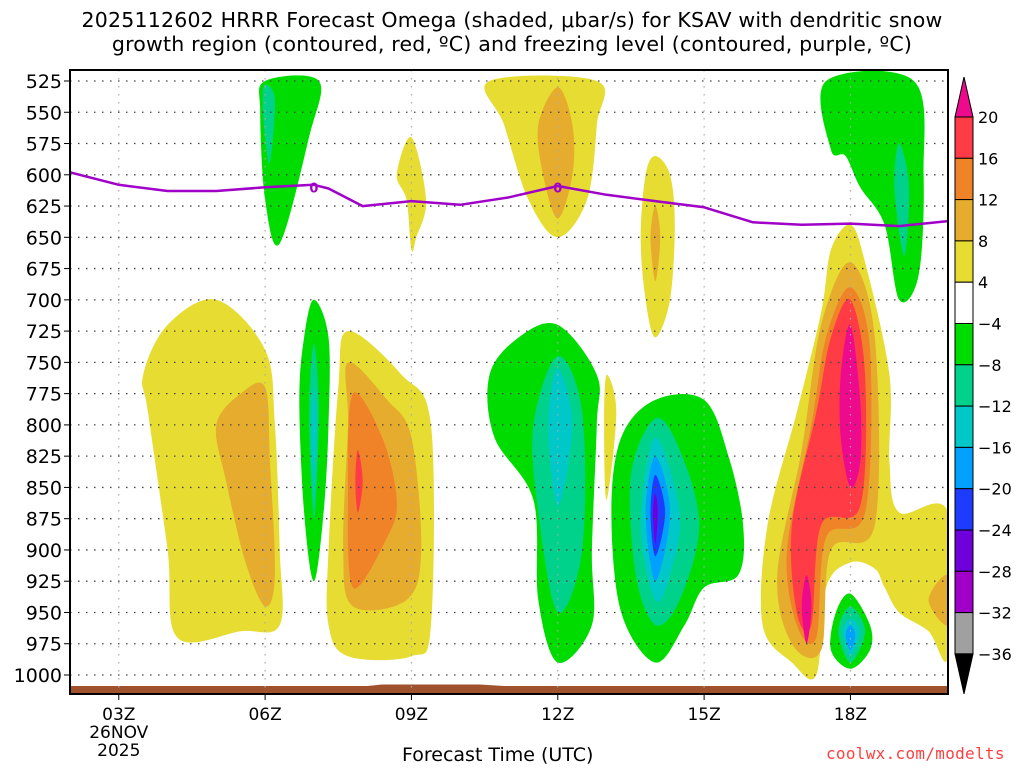  I want to click on y-tick-label: 850, so click(44, 488).